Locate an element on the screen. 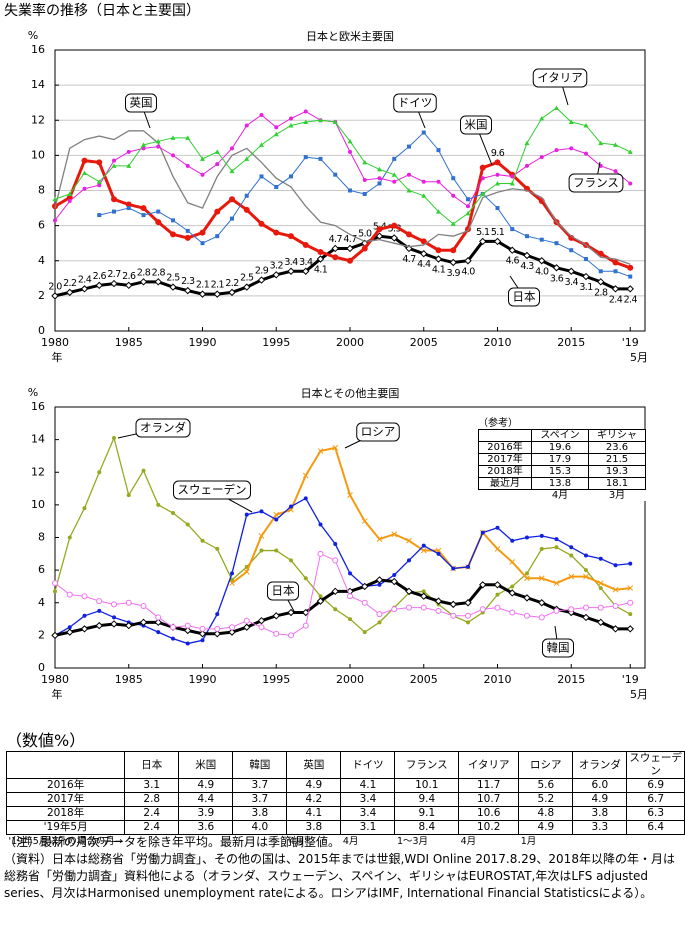 The width and height of the screenshot is (685, 944). table-cell: 3.6 is located at coordinates (206, 827).